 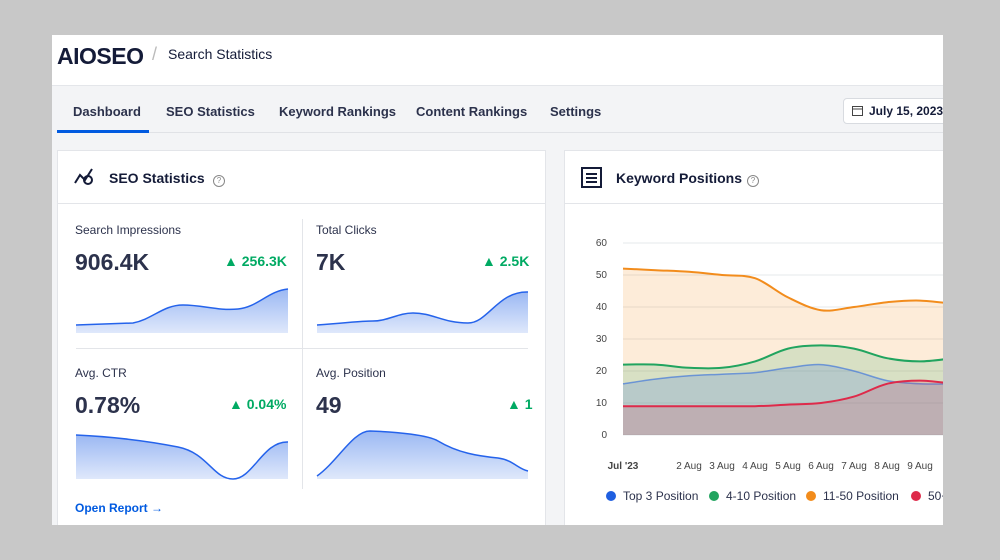 I want to click on list-icon, so click(x=591, y=177).